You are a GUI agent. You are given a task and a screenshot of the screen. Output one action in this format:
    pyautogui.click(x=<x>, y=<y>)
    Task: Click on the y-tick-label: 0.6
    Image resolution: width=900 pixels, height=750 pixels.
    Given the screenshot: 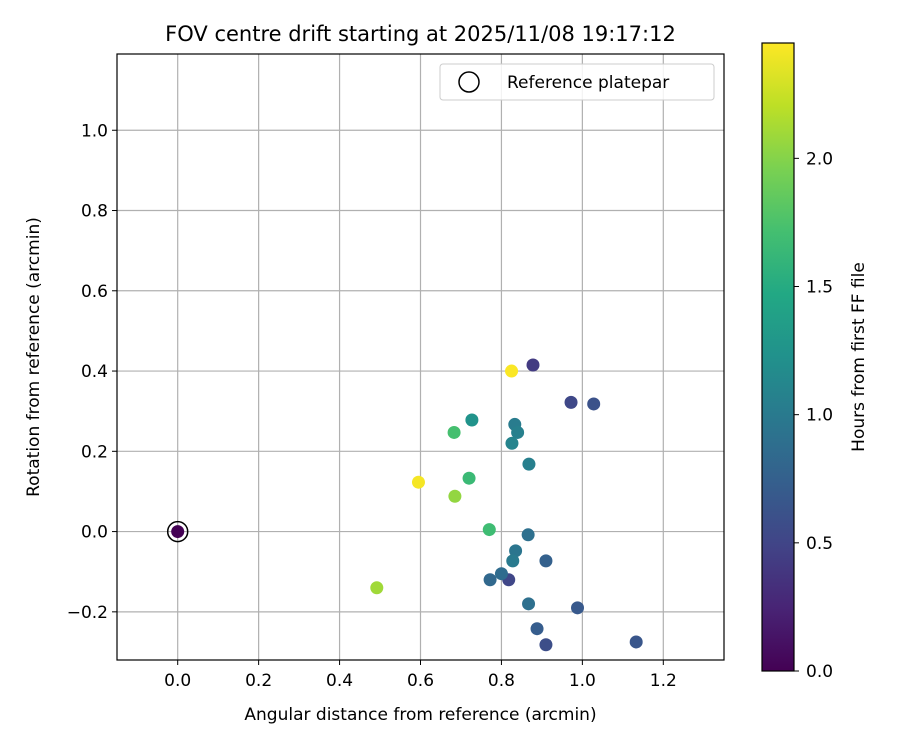 What is the action you would take?
    pyautogui.click(x=94, y=292)
    